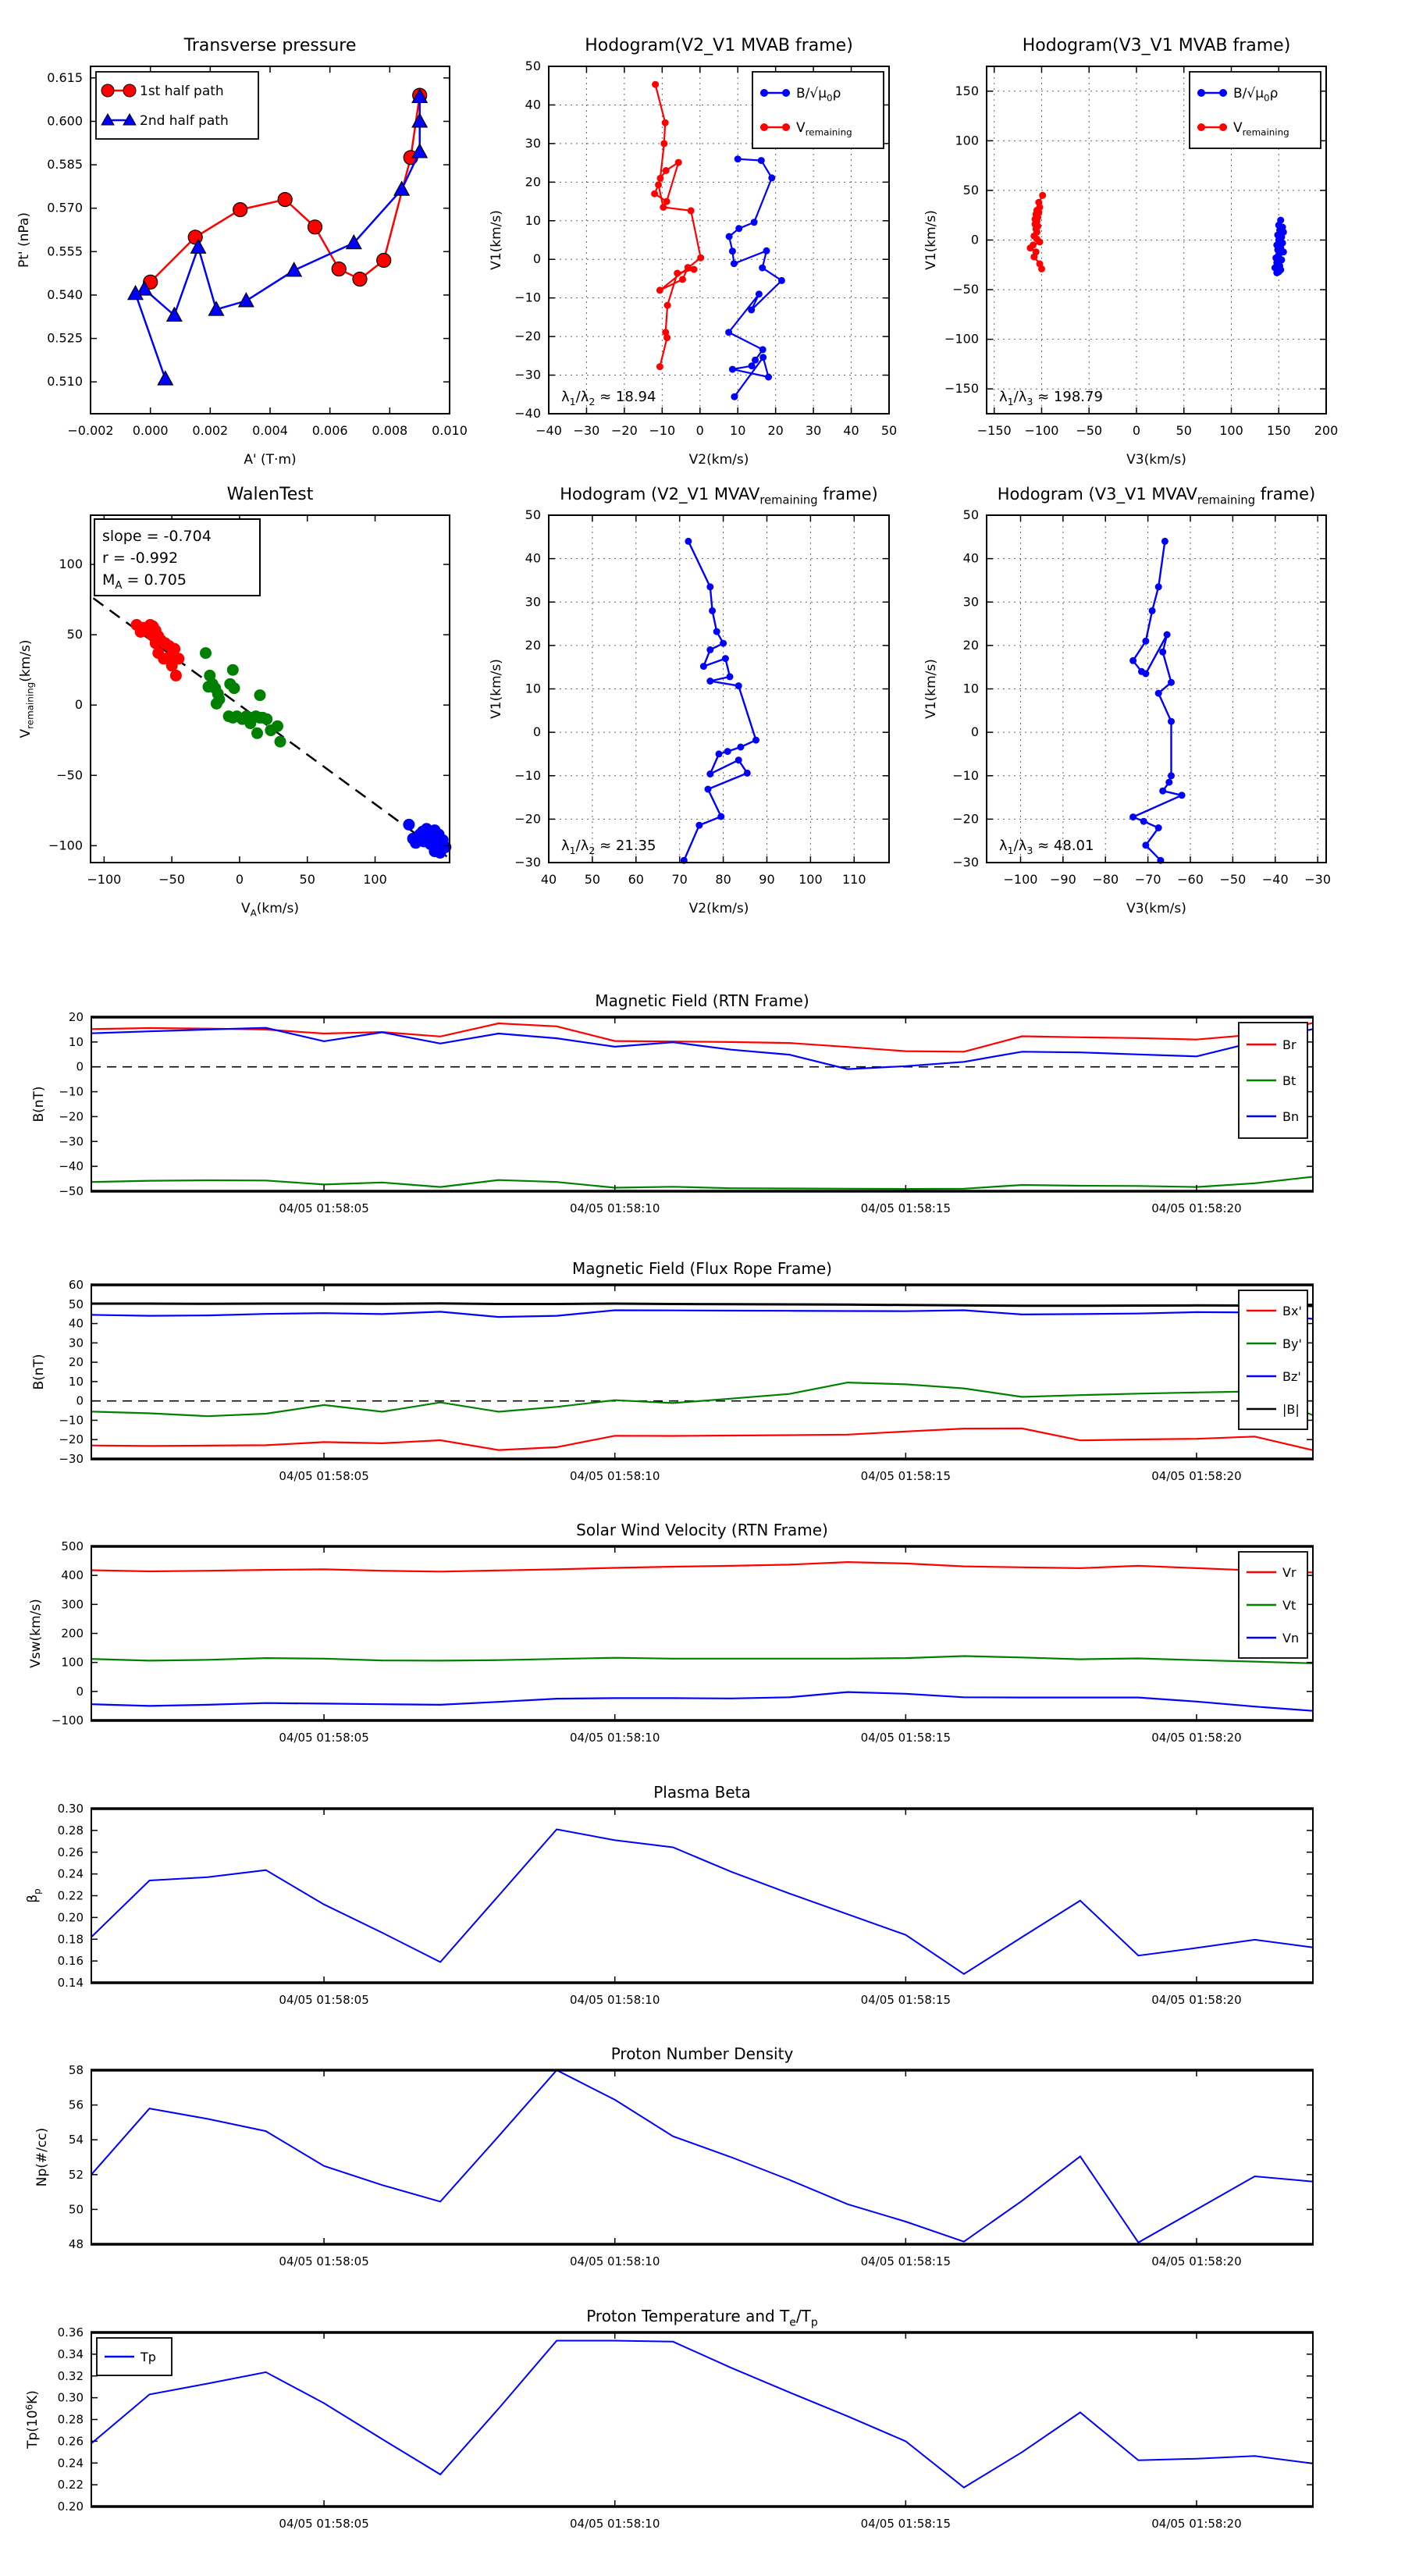  What do you see at coordinates (549, 879) in the screenshot?
I see `x-tick-label: 40` at bounding box center [549, 879].